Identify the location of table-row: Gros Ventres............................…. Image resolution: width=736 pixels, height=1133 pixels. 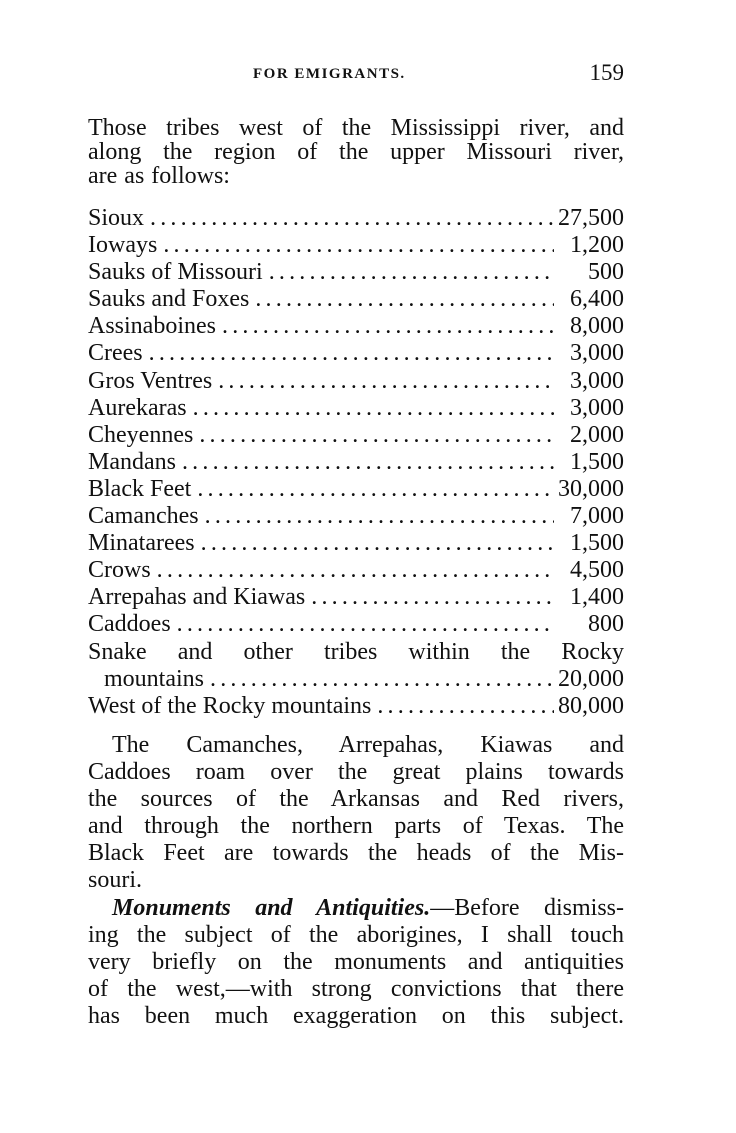
(356, 381).